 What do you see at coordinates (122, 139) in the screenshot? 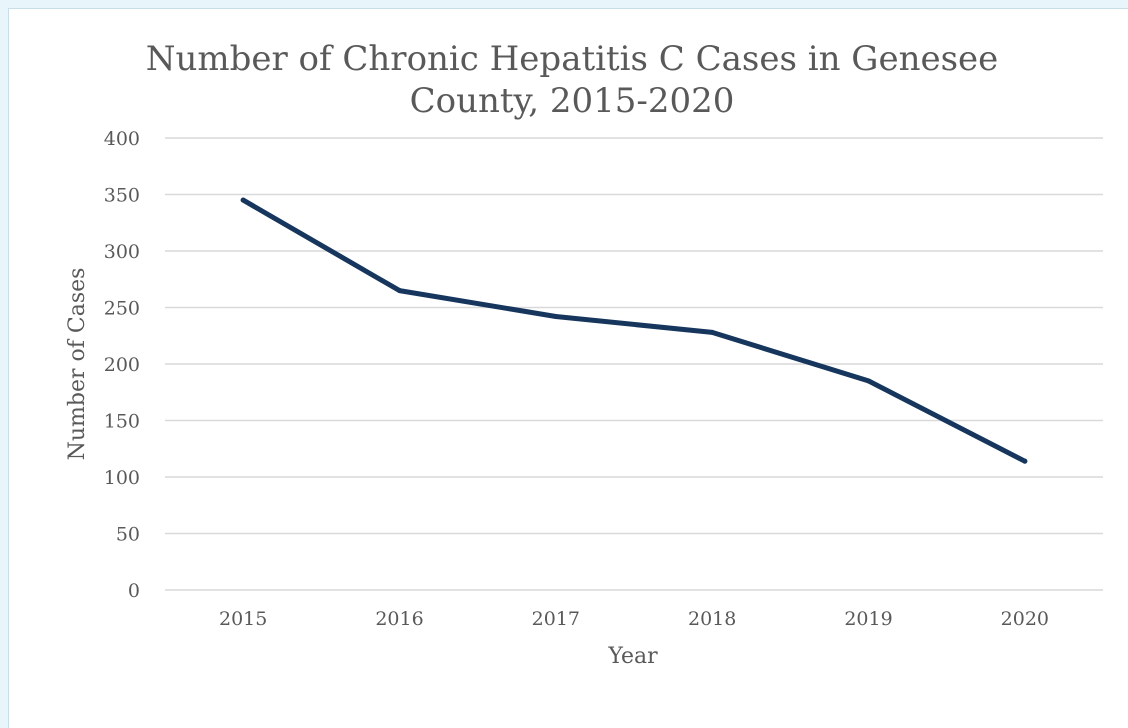
I see `y-tick-label: 400` at bounding box center [122, 139].